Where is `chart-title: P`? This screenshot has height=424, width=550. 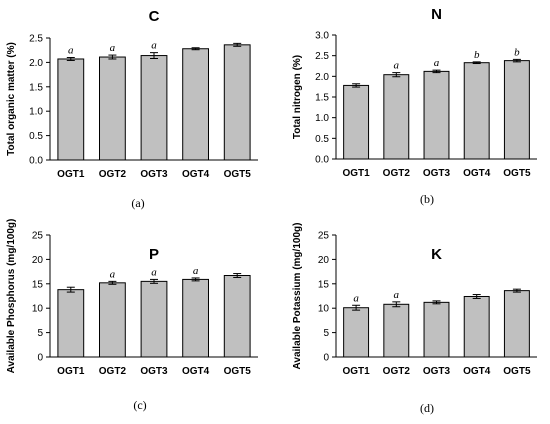 chart-title: P is located at coordinates (154, 254).